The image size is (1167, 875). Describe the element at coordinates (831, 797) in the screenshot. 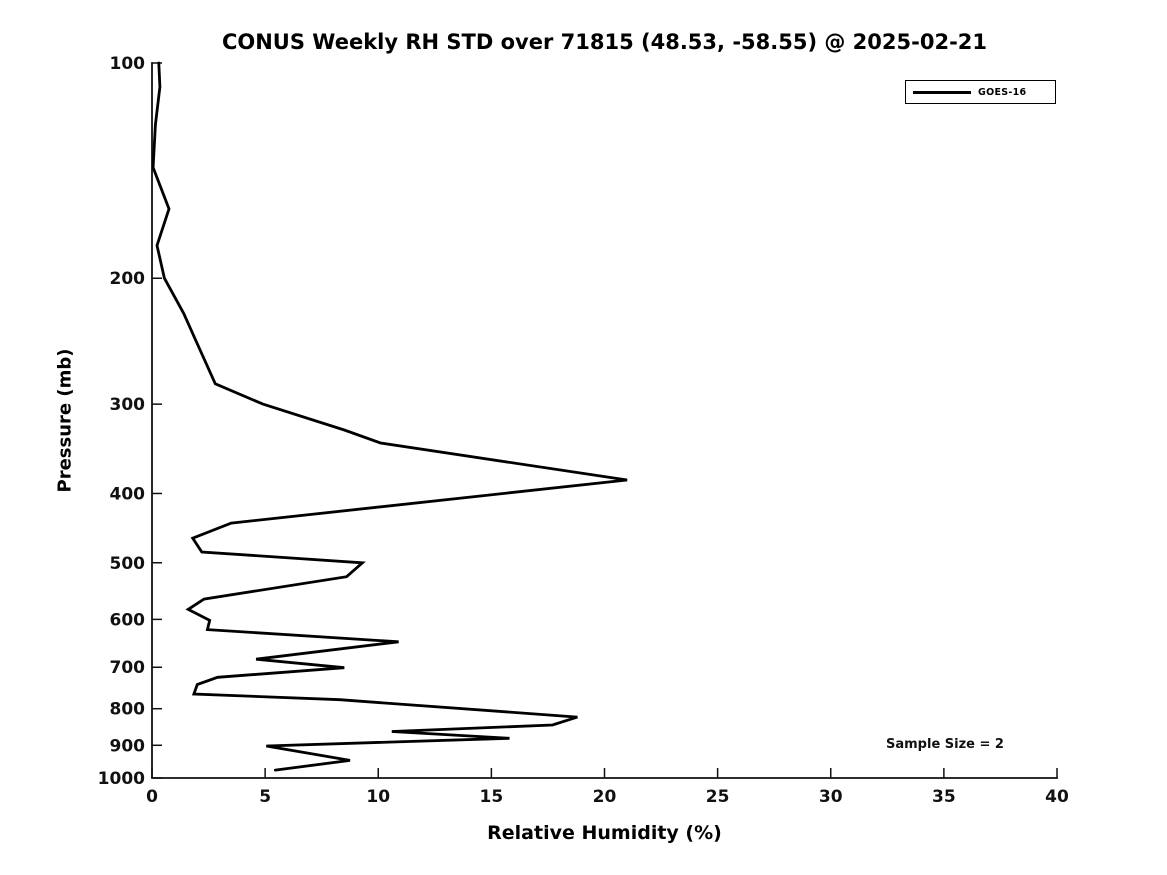

I see `x-tick-label: 30` at that location.